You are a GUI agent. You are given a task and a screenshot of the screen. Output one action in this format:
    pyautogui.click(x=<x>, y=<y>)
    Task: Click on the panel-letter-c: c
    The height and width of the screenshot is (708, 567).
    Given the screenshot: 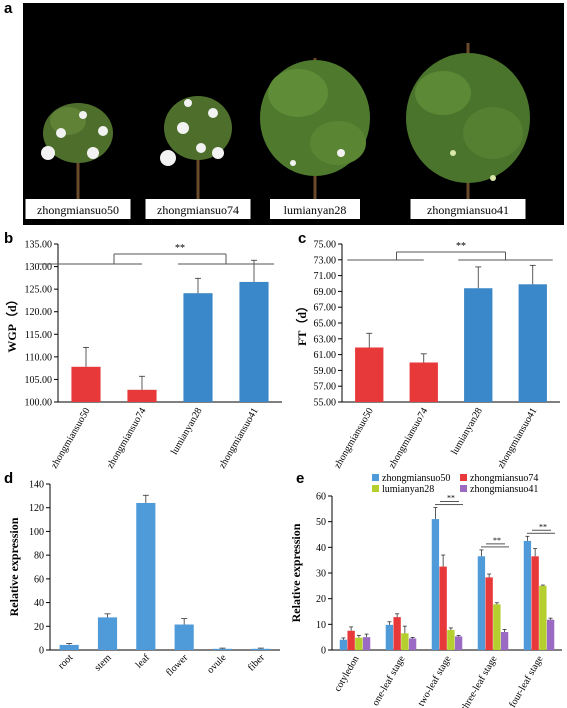 What is the action you would take?
    pyautogui.click(x=302, y=238)
    